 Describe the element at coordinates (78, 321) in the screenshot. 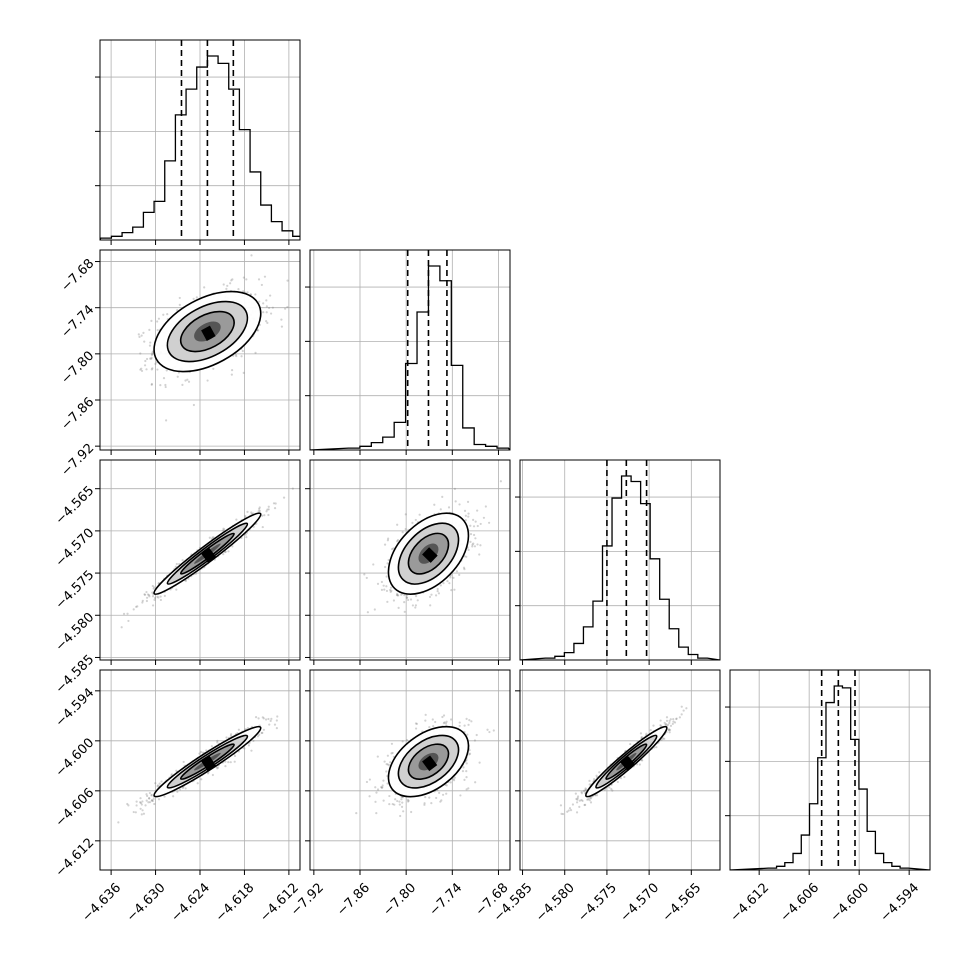

I see `y-tick-label-1-3: −7.74` at that location.